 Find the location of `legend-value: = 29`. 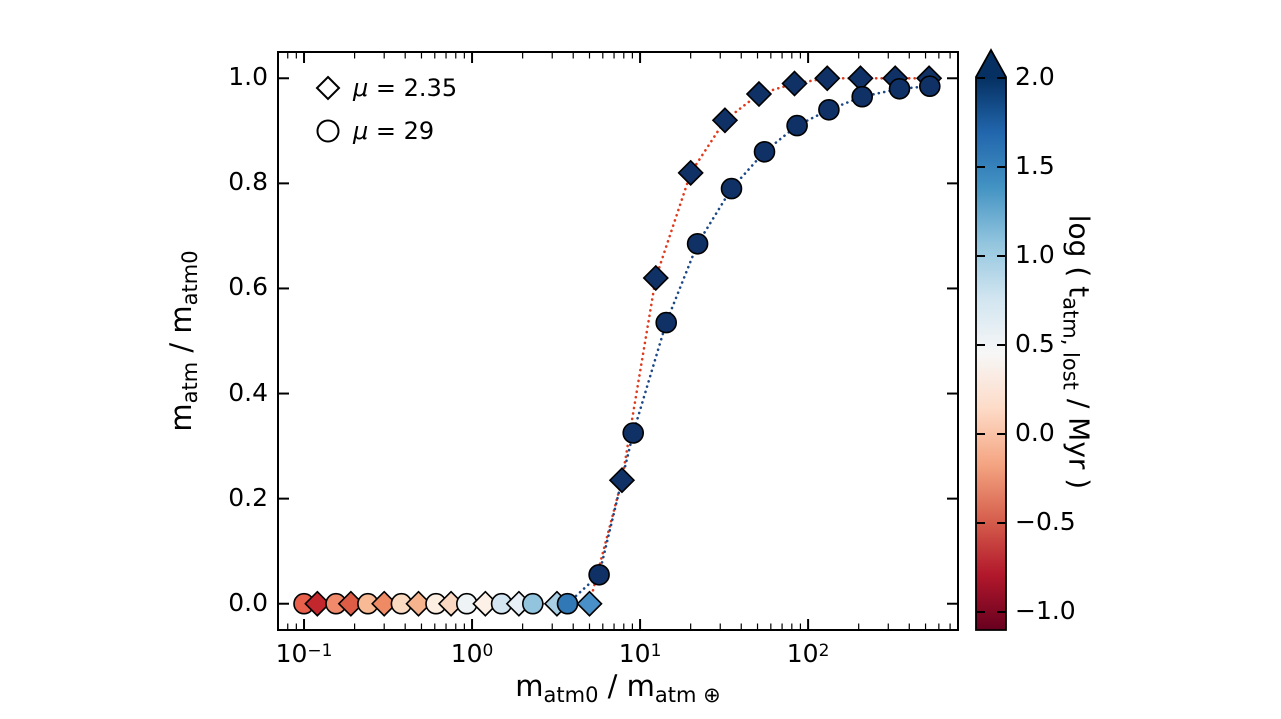

legend-value: = 29 is located at coordinates (401, 131).